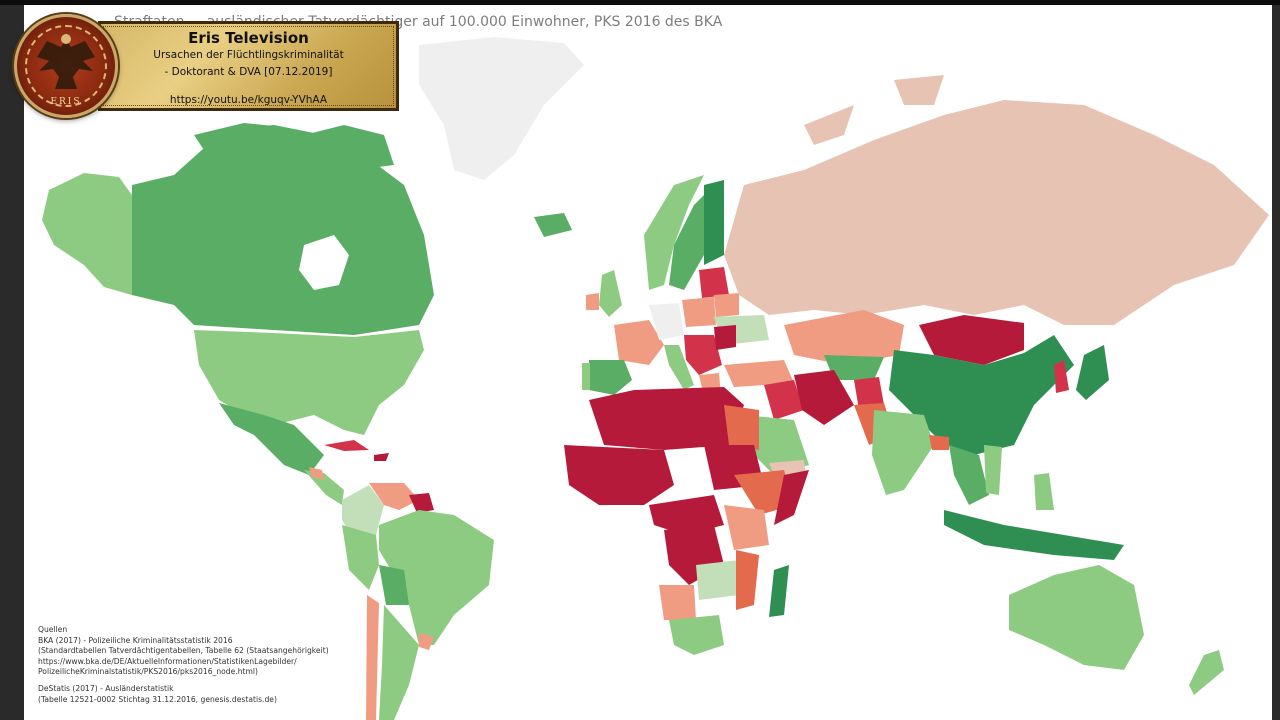 The image size is (1280, 720). What do you see at coordinates (248, 55) in the screenshot?
I see `video-subtitle-line1: Ursachen der Flüchtlingskriminalität` at bounding box center [248, 55].